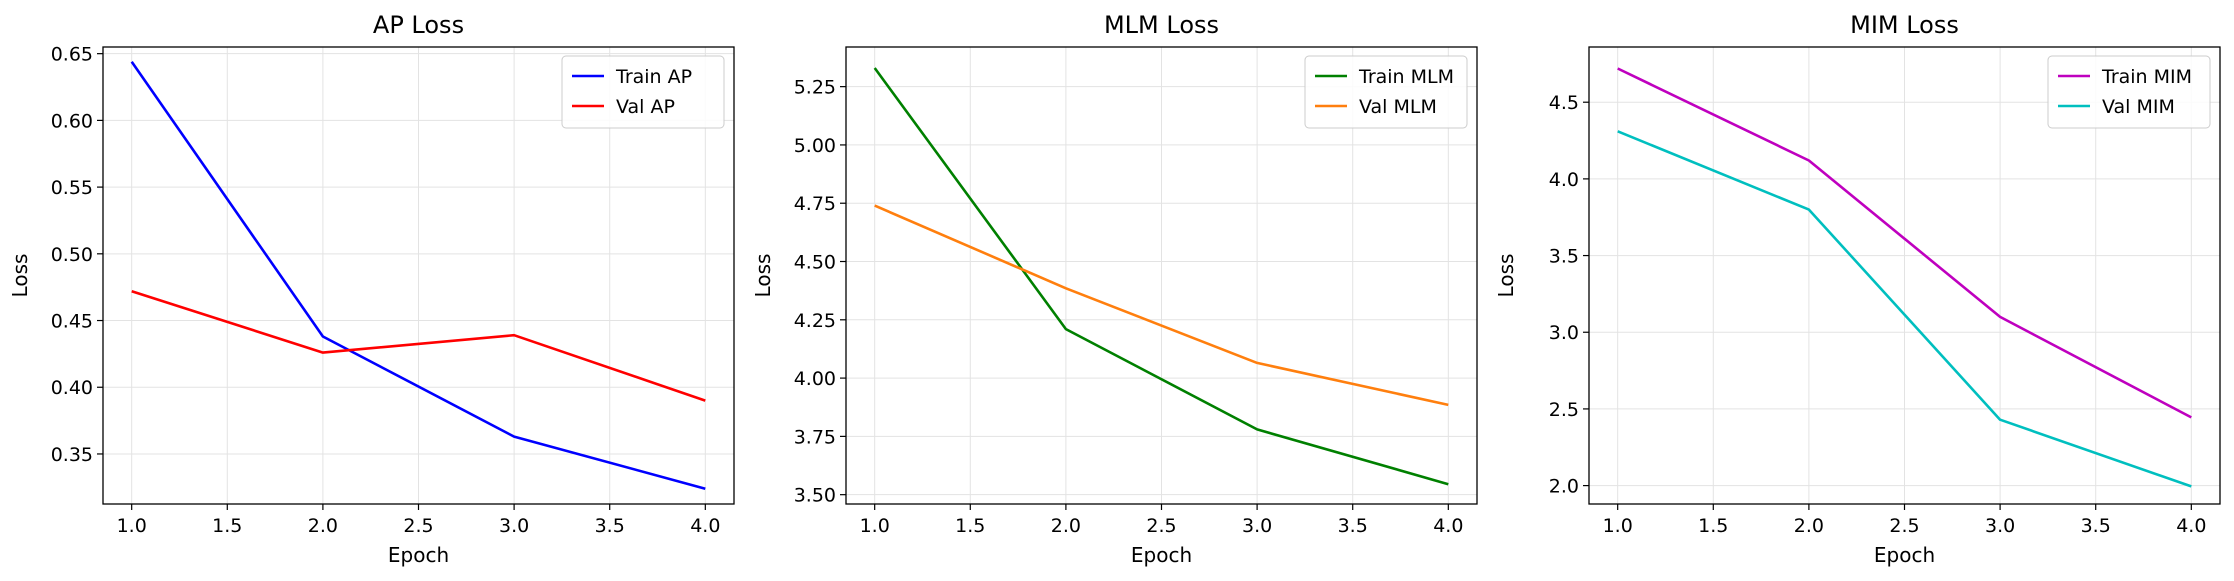  What do you see at coordinates (815, 437) in the screenshot?
I see `y-tick-label: 3.75` at bounding box center [815, 437].